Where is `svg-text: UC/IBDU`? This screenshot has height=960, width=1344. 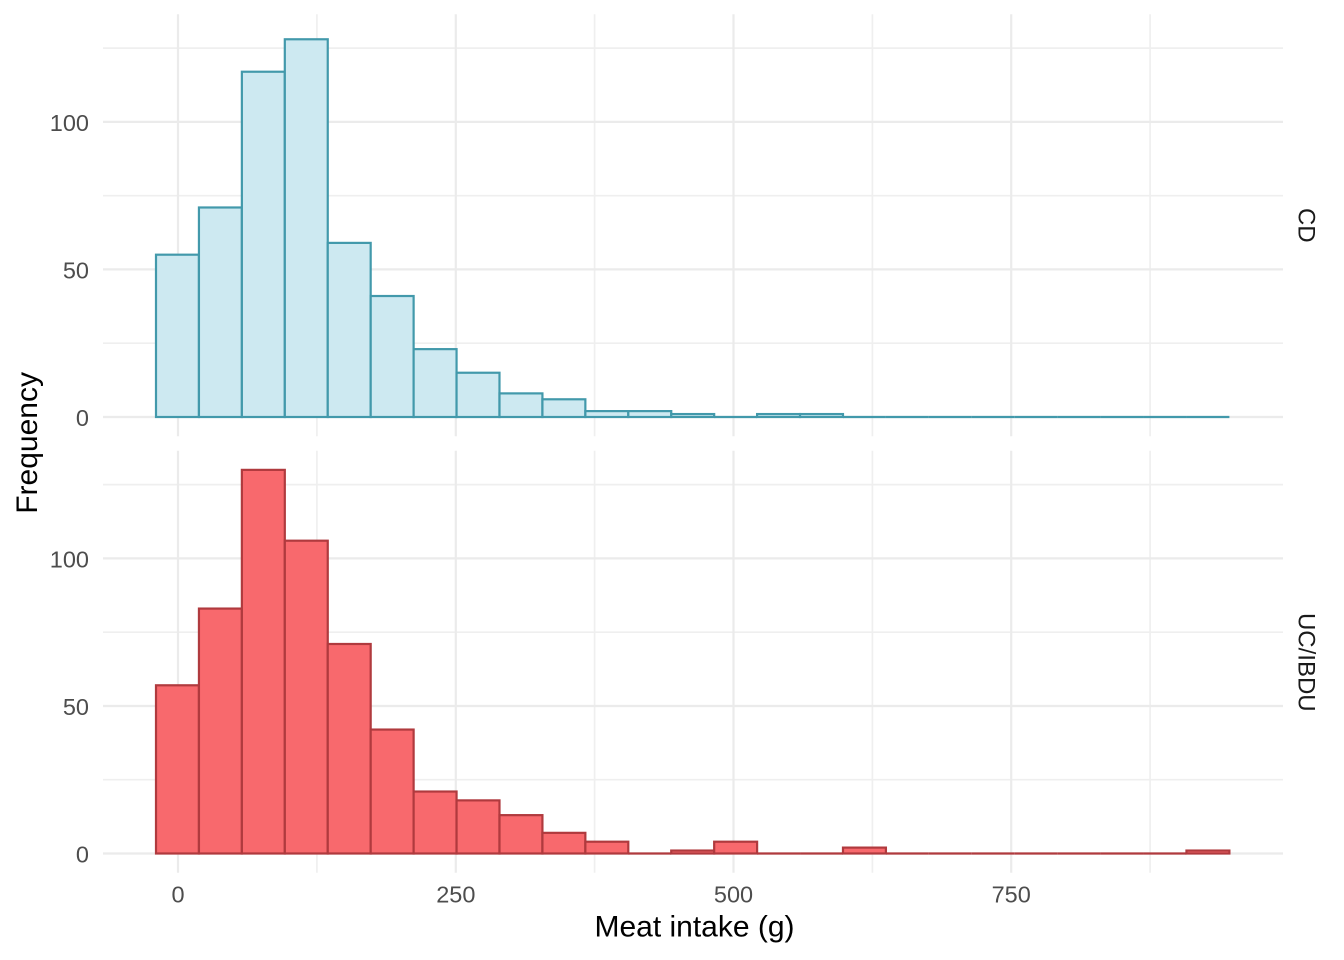
svg-text: UC/IBDU is located at coordinates (1306, 662).